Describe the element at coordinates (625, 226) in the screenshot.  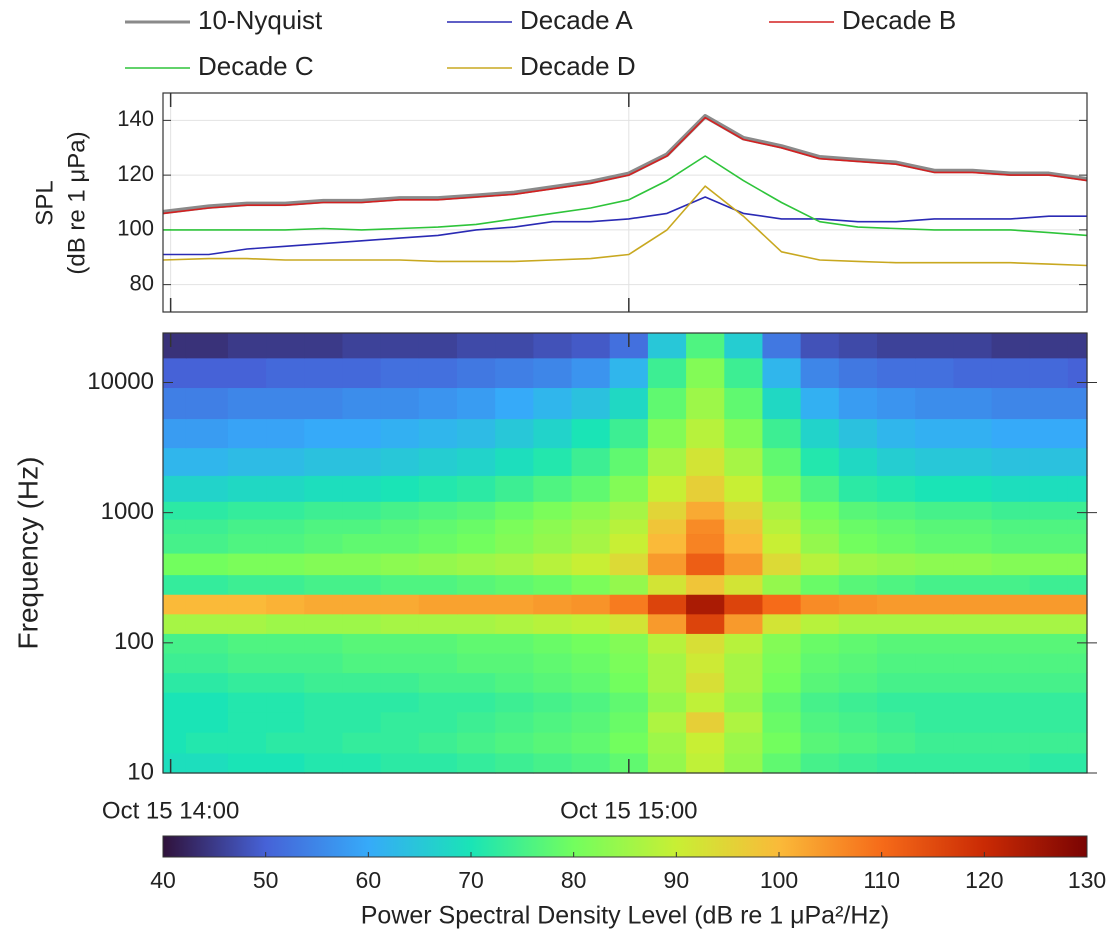
I see `series-line` at that location.